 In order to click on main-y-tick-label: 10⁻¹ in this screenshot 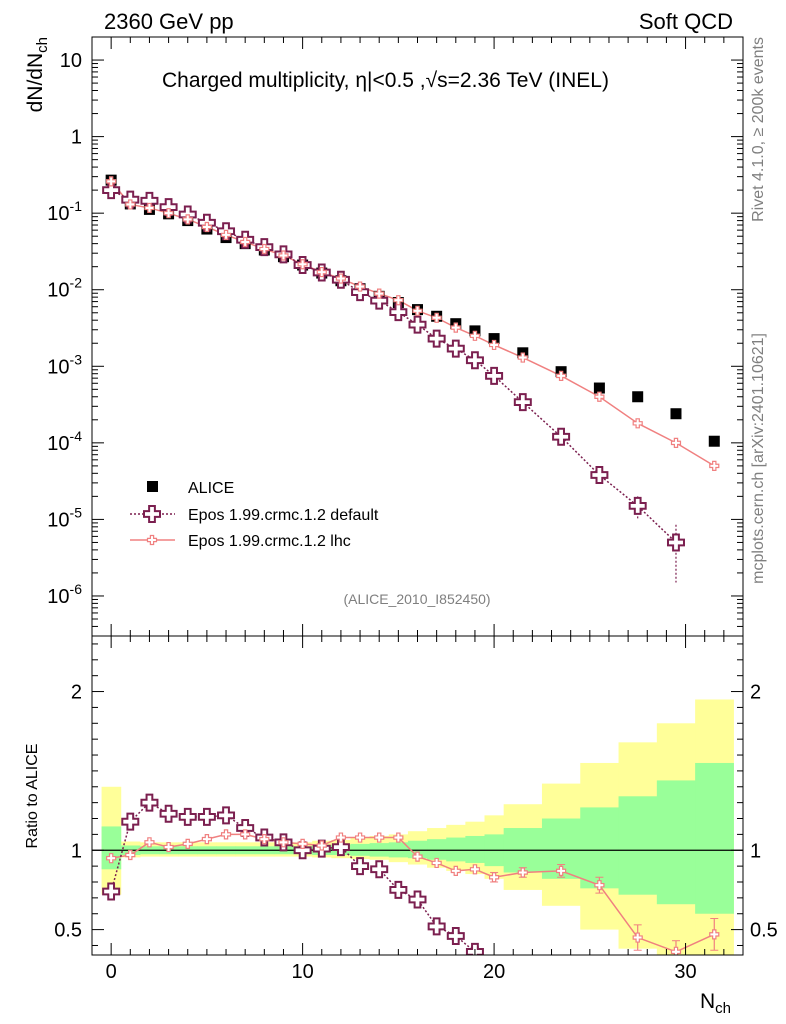, I will do `click(64, 211)`.